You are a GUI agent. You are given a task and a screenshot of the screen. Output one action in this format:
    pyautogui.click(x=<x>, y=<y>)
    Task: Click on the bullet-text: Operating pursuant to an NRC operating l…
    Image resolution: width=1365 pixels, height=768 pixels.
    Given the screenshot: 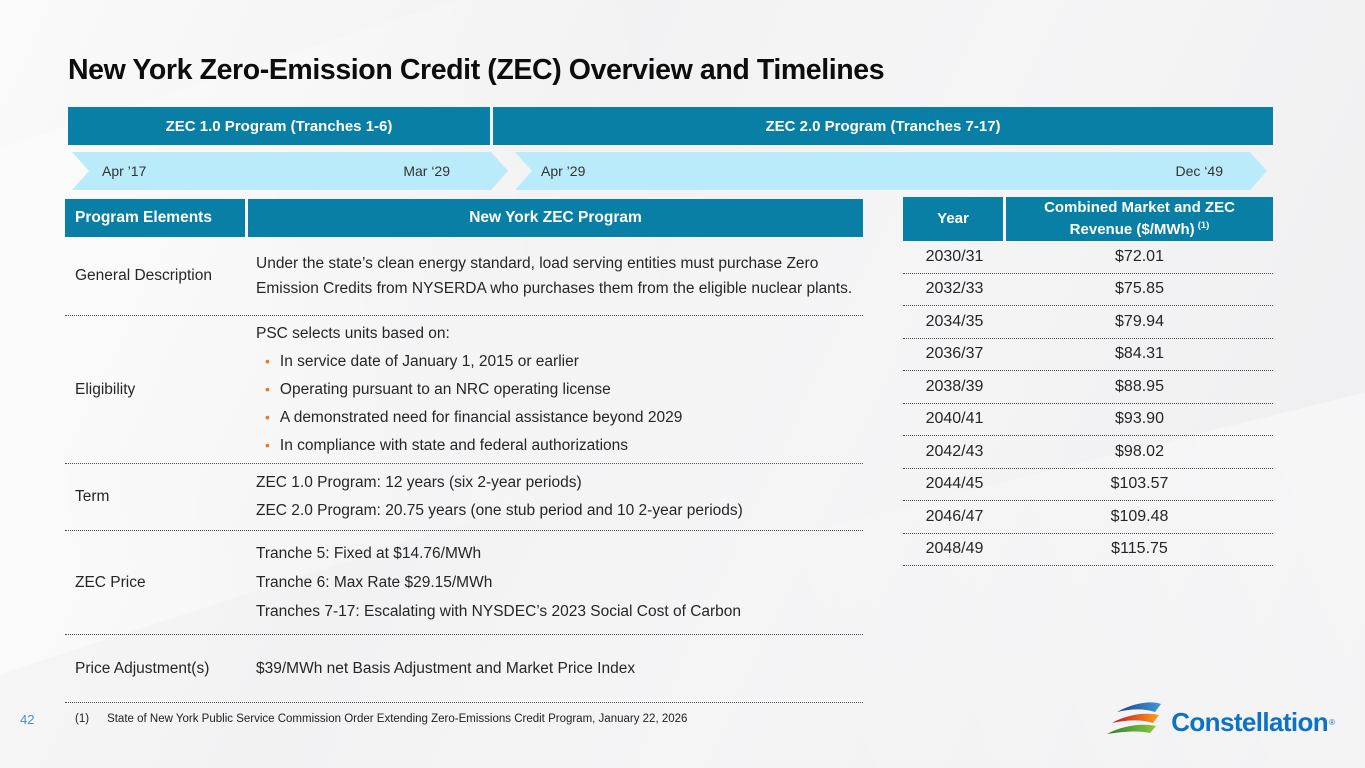 What is the action you would take?
    pyautogui.click(x=445, y=389)
    